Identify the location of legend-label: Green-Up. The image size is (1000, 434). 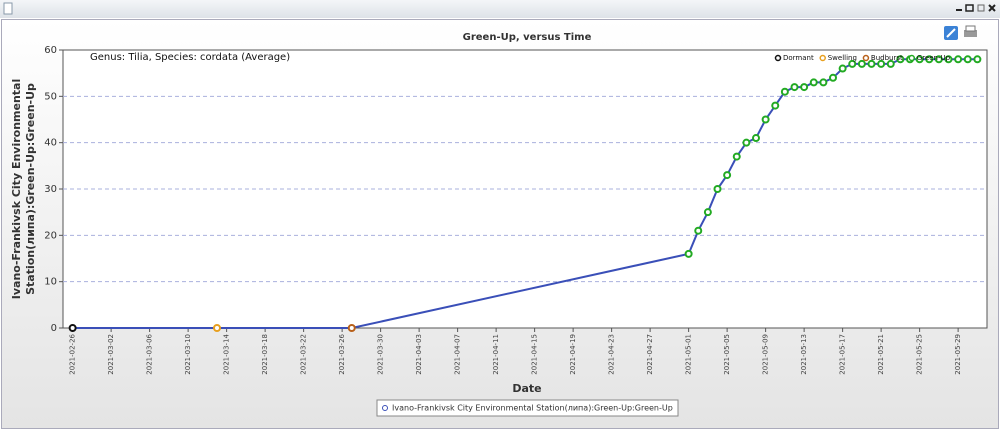
(934, 58).